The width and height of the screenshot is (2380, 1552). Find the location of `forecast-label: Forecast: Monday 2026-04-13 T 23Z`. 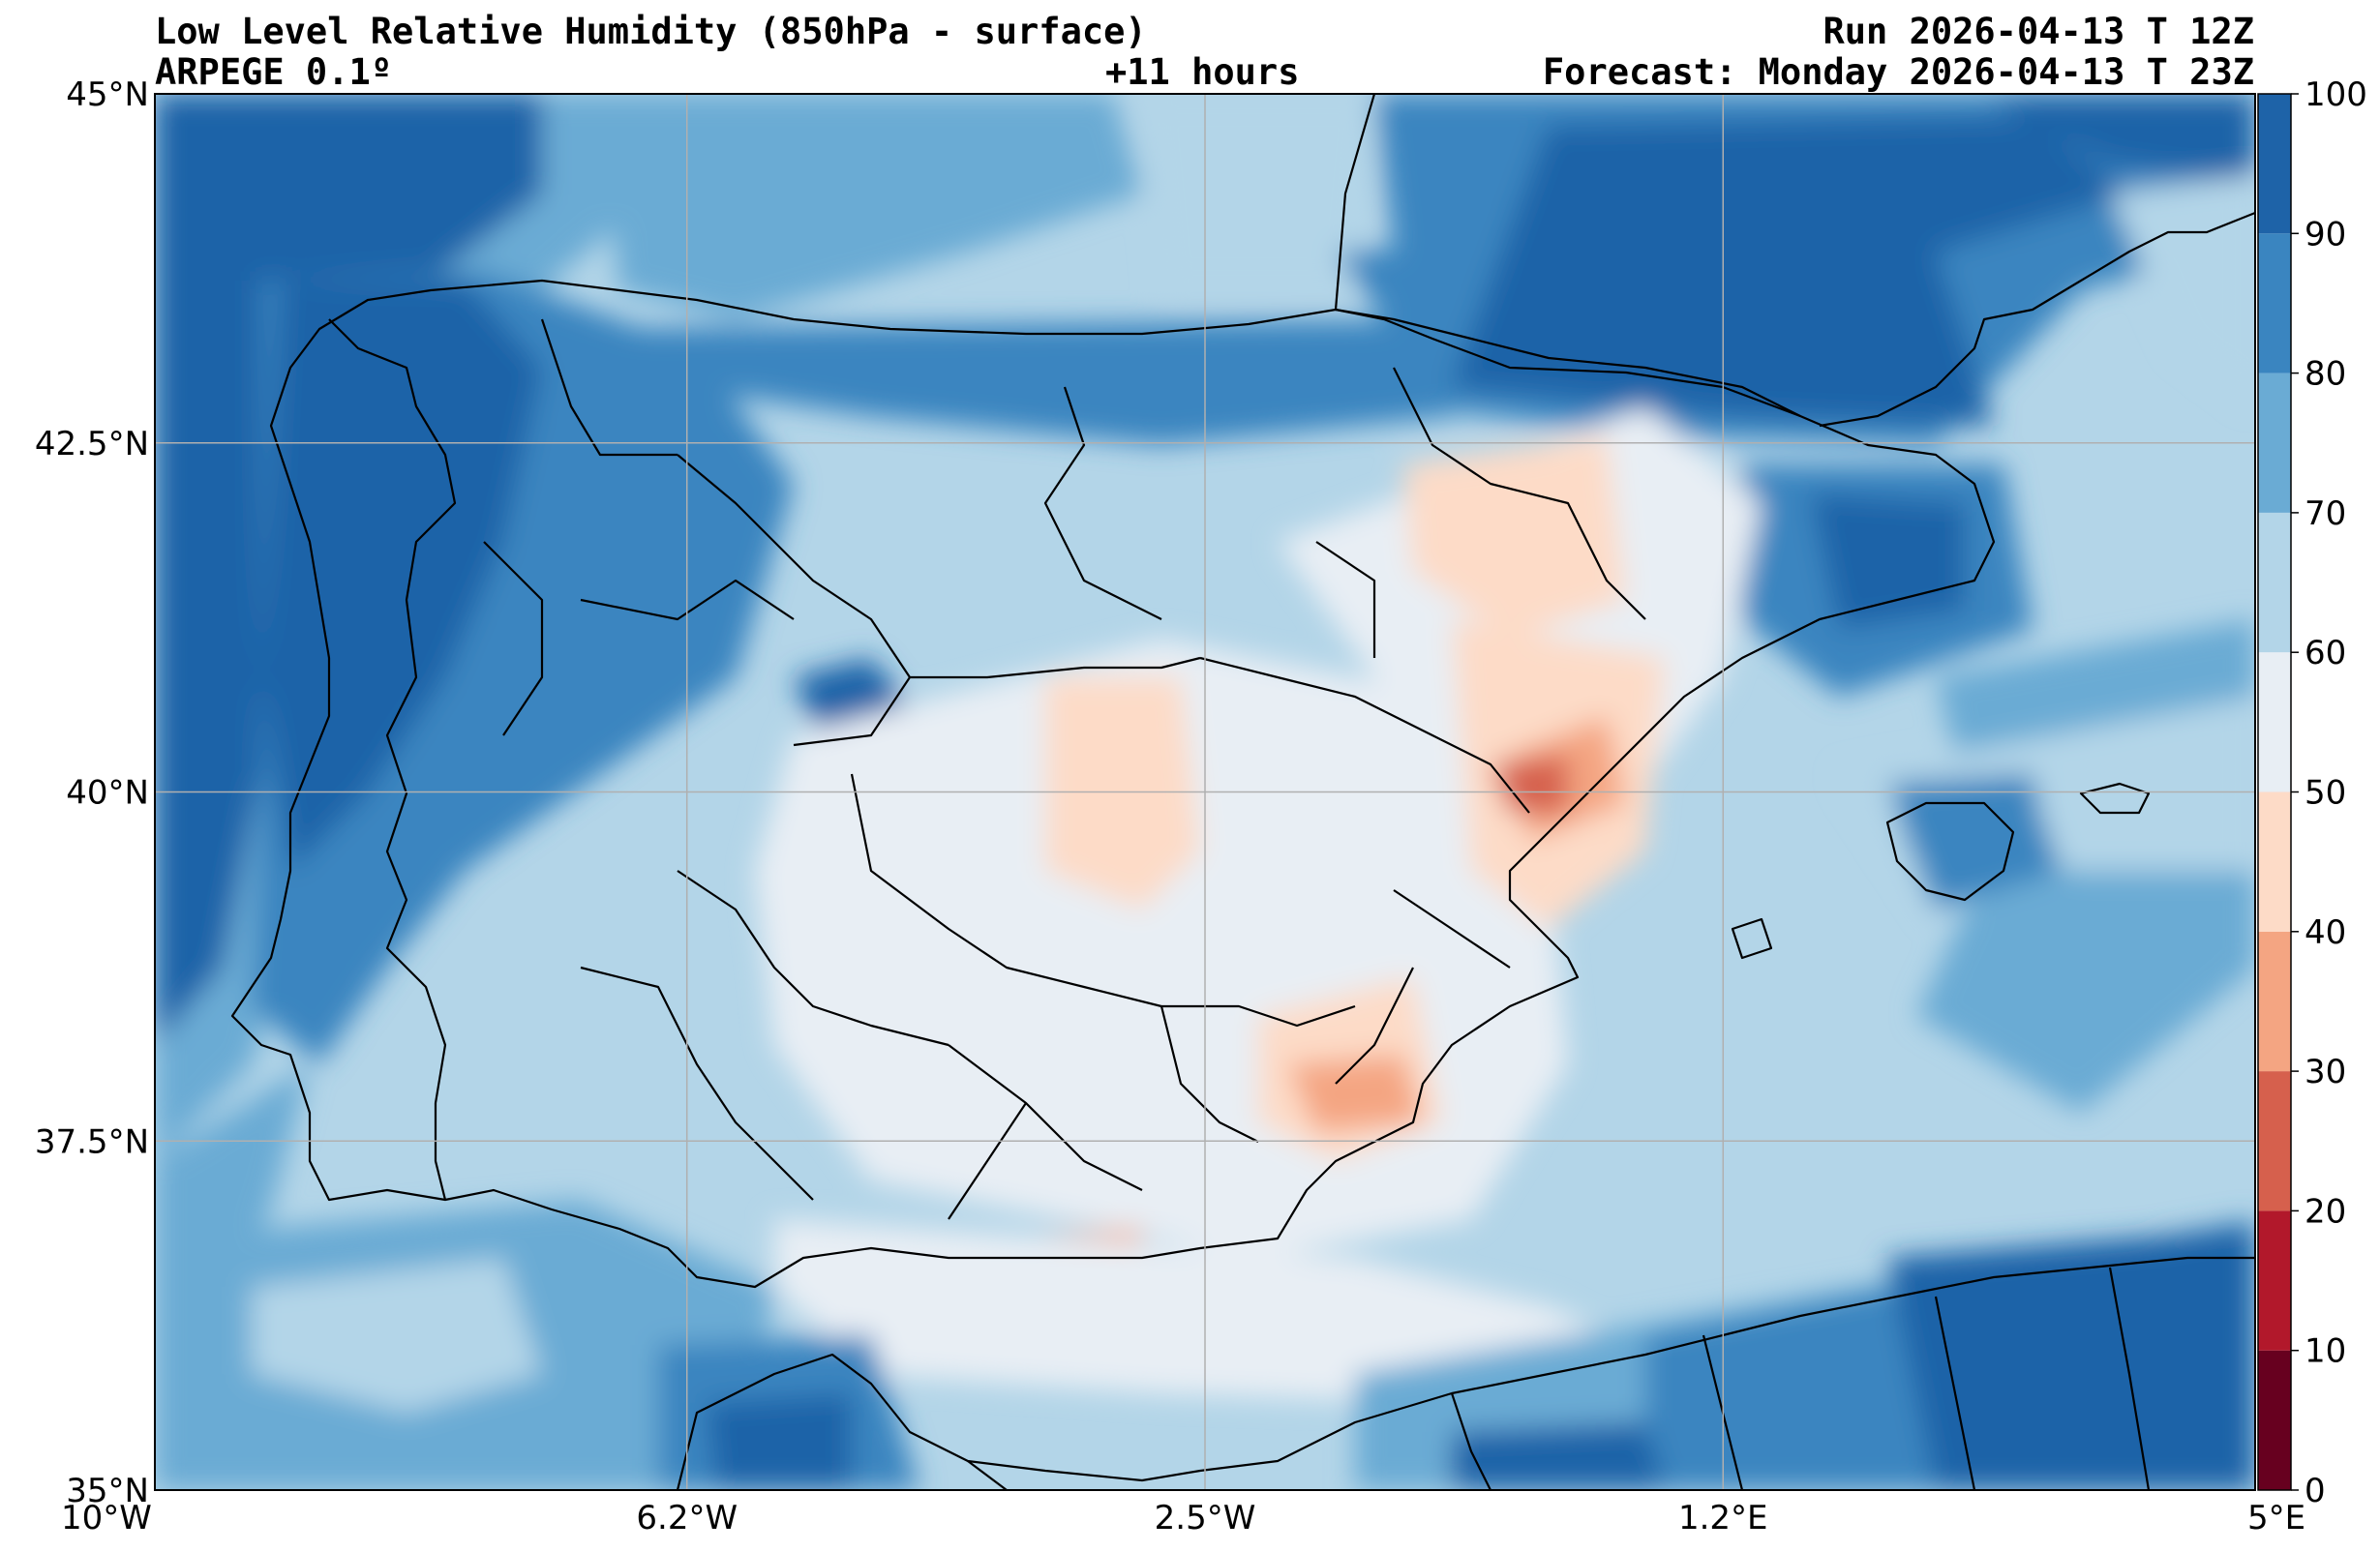

forecast-label: Forecast: Monday 2026-04-13 T 23Z is located at coordinates (1898, 72).